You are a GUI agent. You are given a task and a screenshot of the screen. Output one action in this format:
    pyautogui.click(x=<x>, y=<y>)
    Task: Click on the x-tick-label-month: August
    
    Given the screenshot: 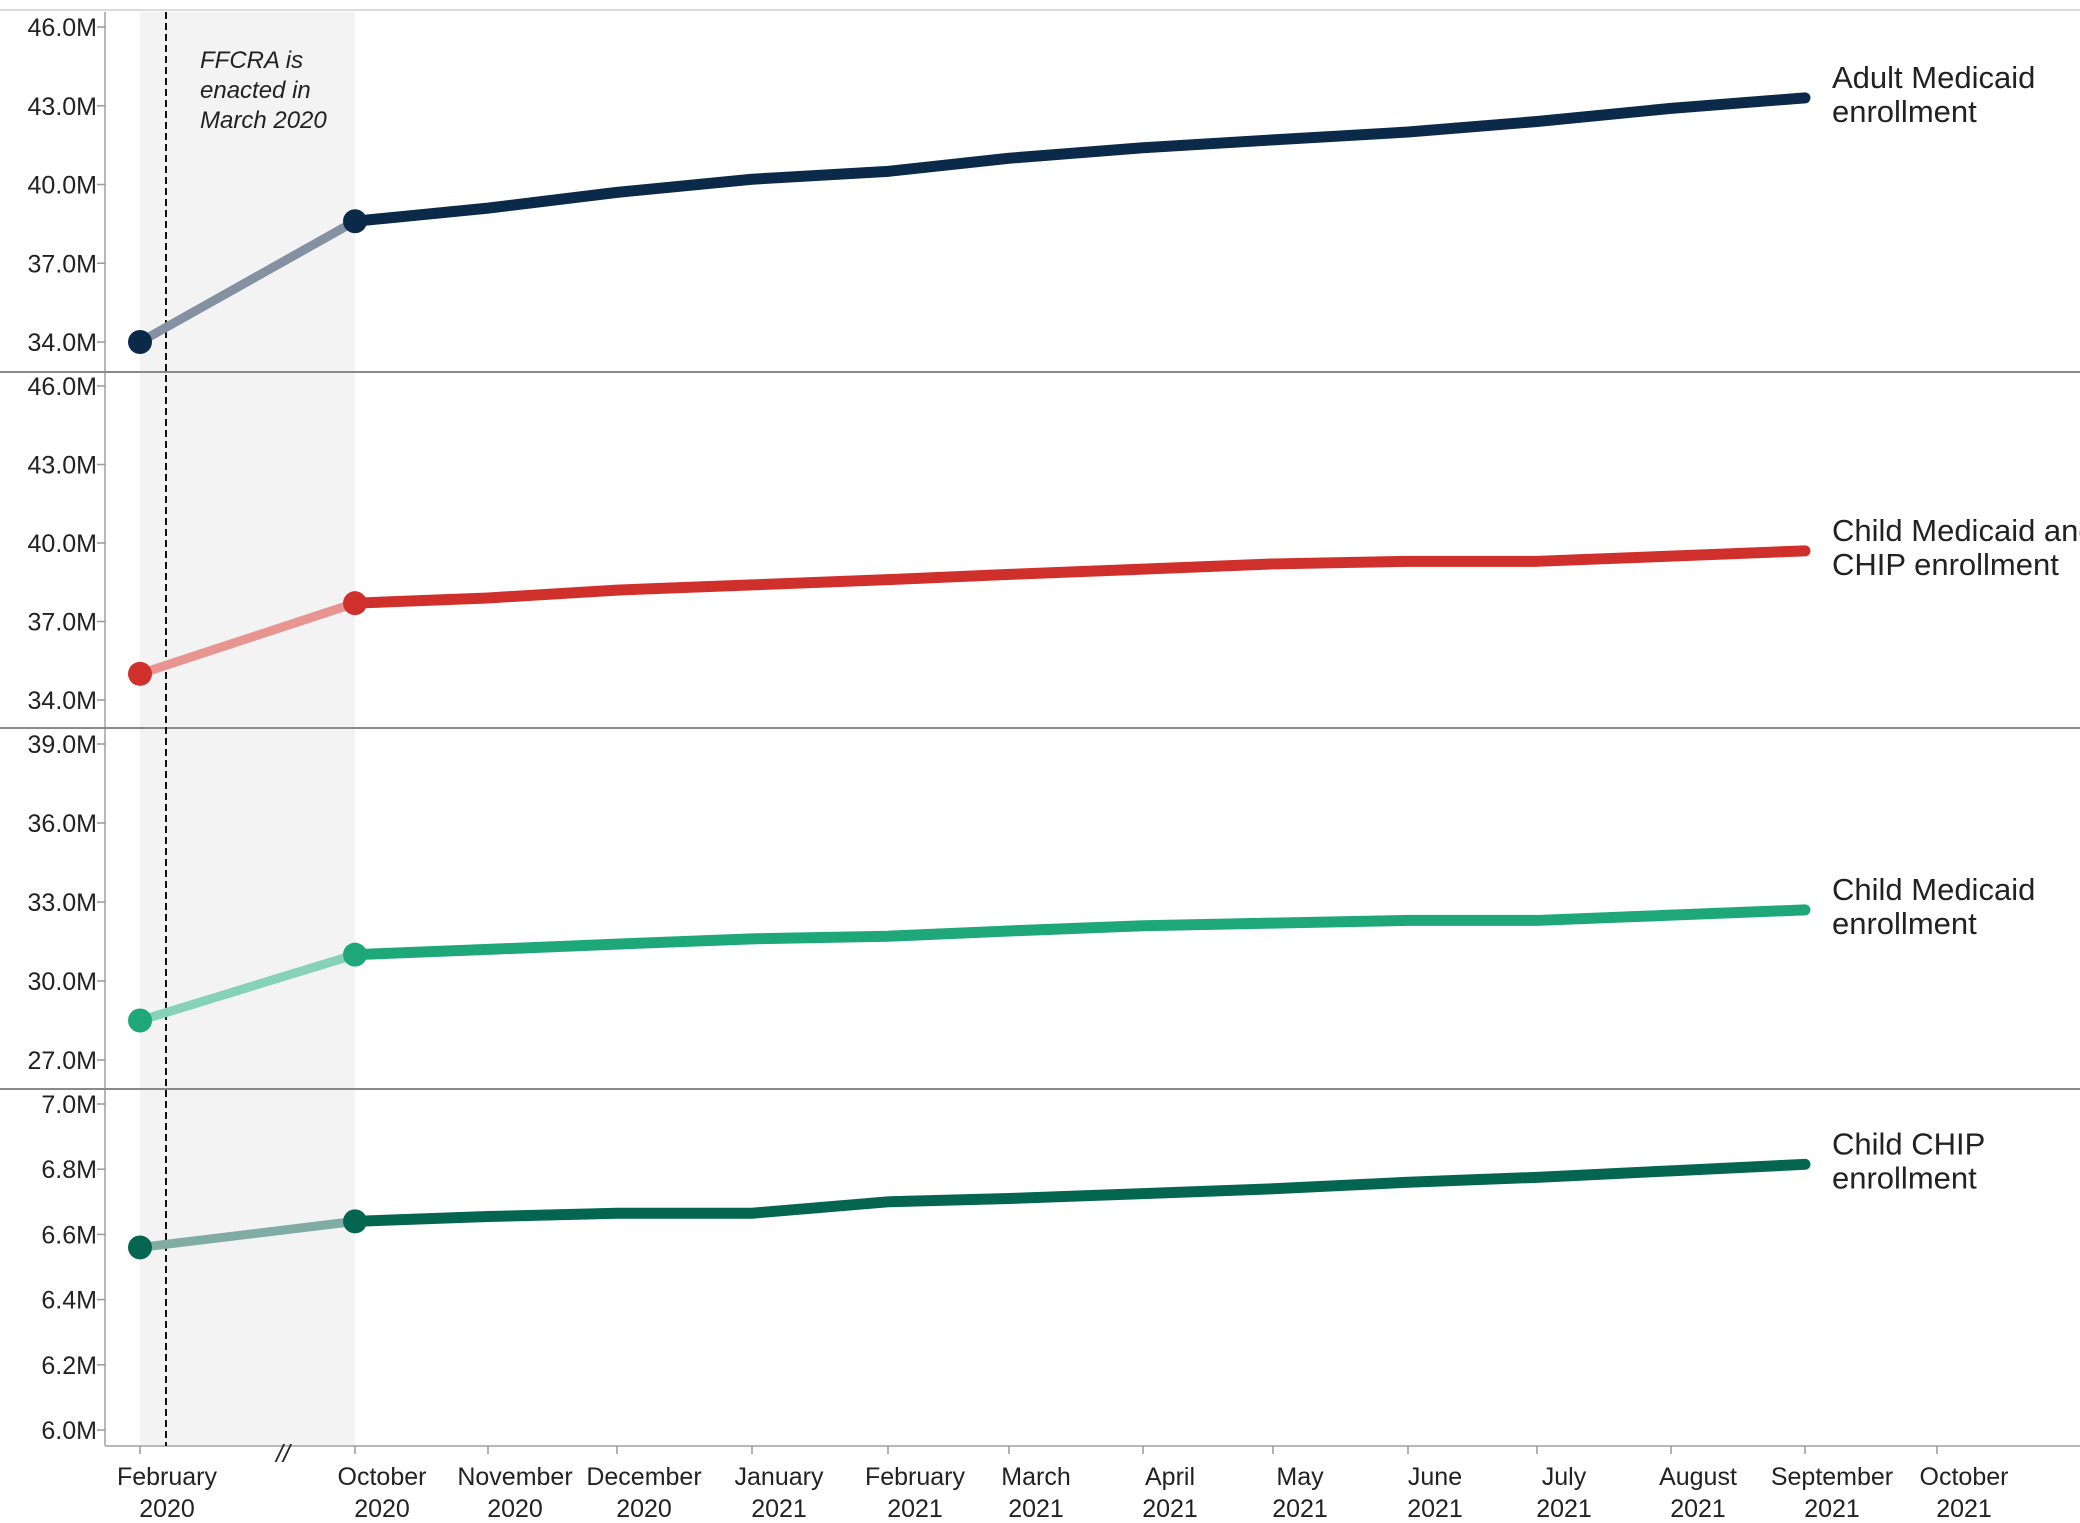 What is the action you would take?
    pyautogui.click(x=1698, y=1477)
    